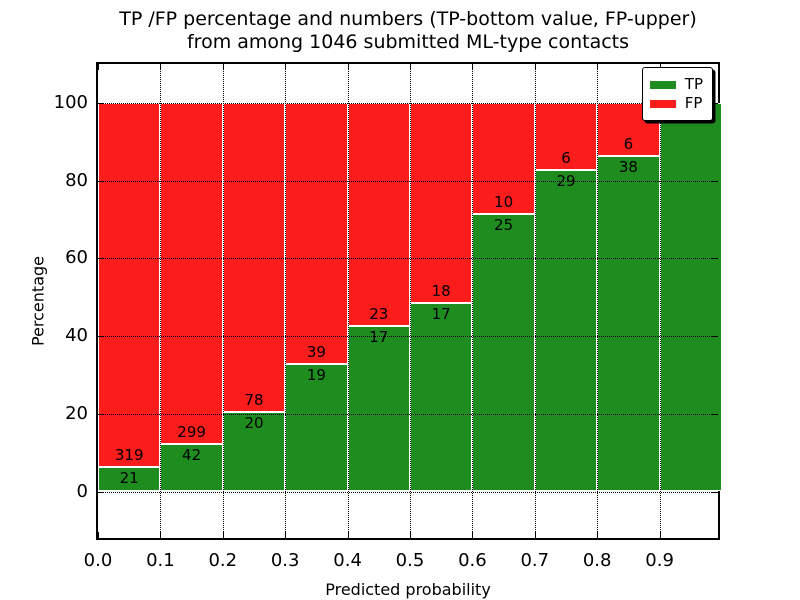  What do you see at coordinates (628, 166) in the screenshot?
I see `tp-count-label: 38` at bounding box center [628, 166].